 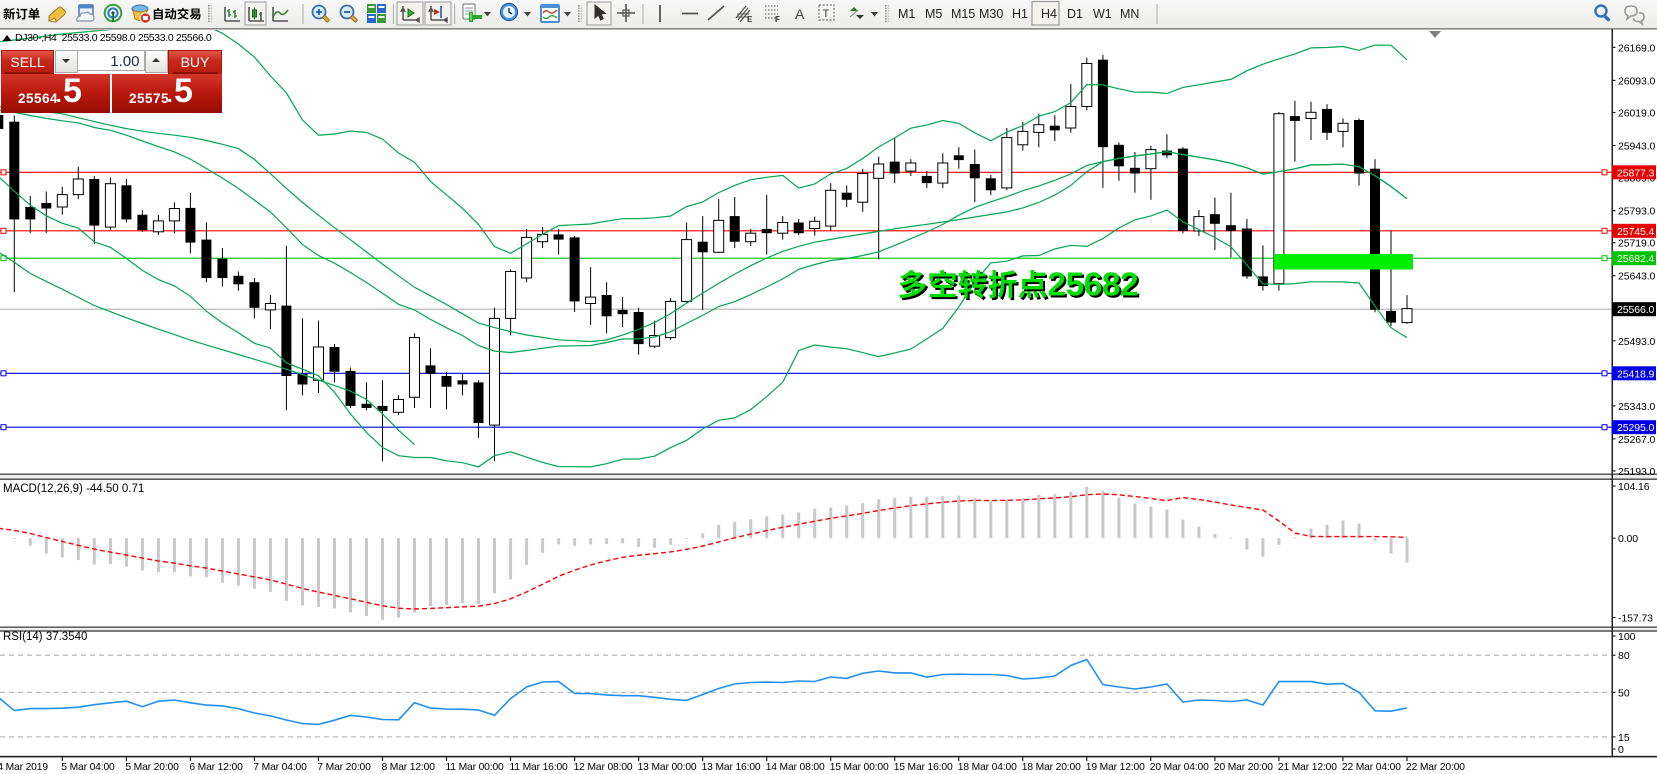 I want to click on svg-text: 100, so click(x=1627, y=637).